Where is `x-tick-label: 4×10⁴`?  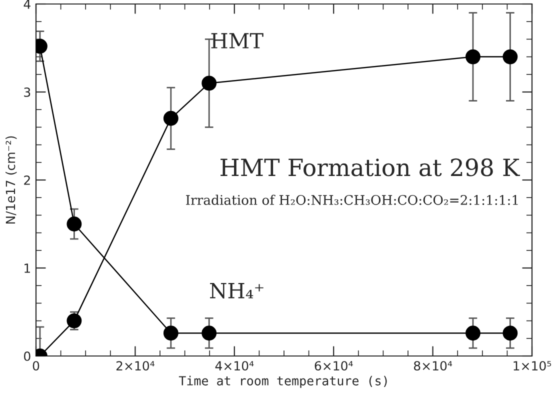
x-tick-label: 4×10⁴ is located at coordinates (234, 366).